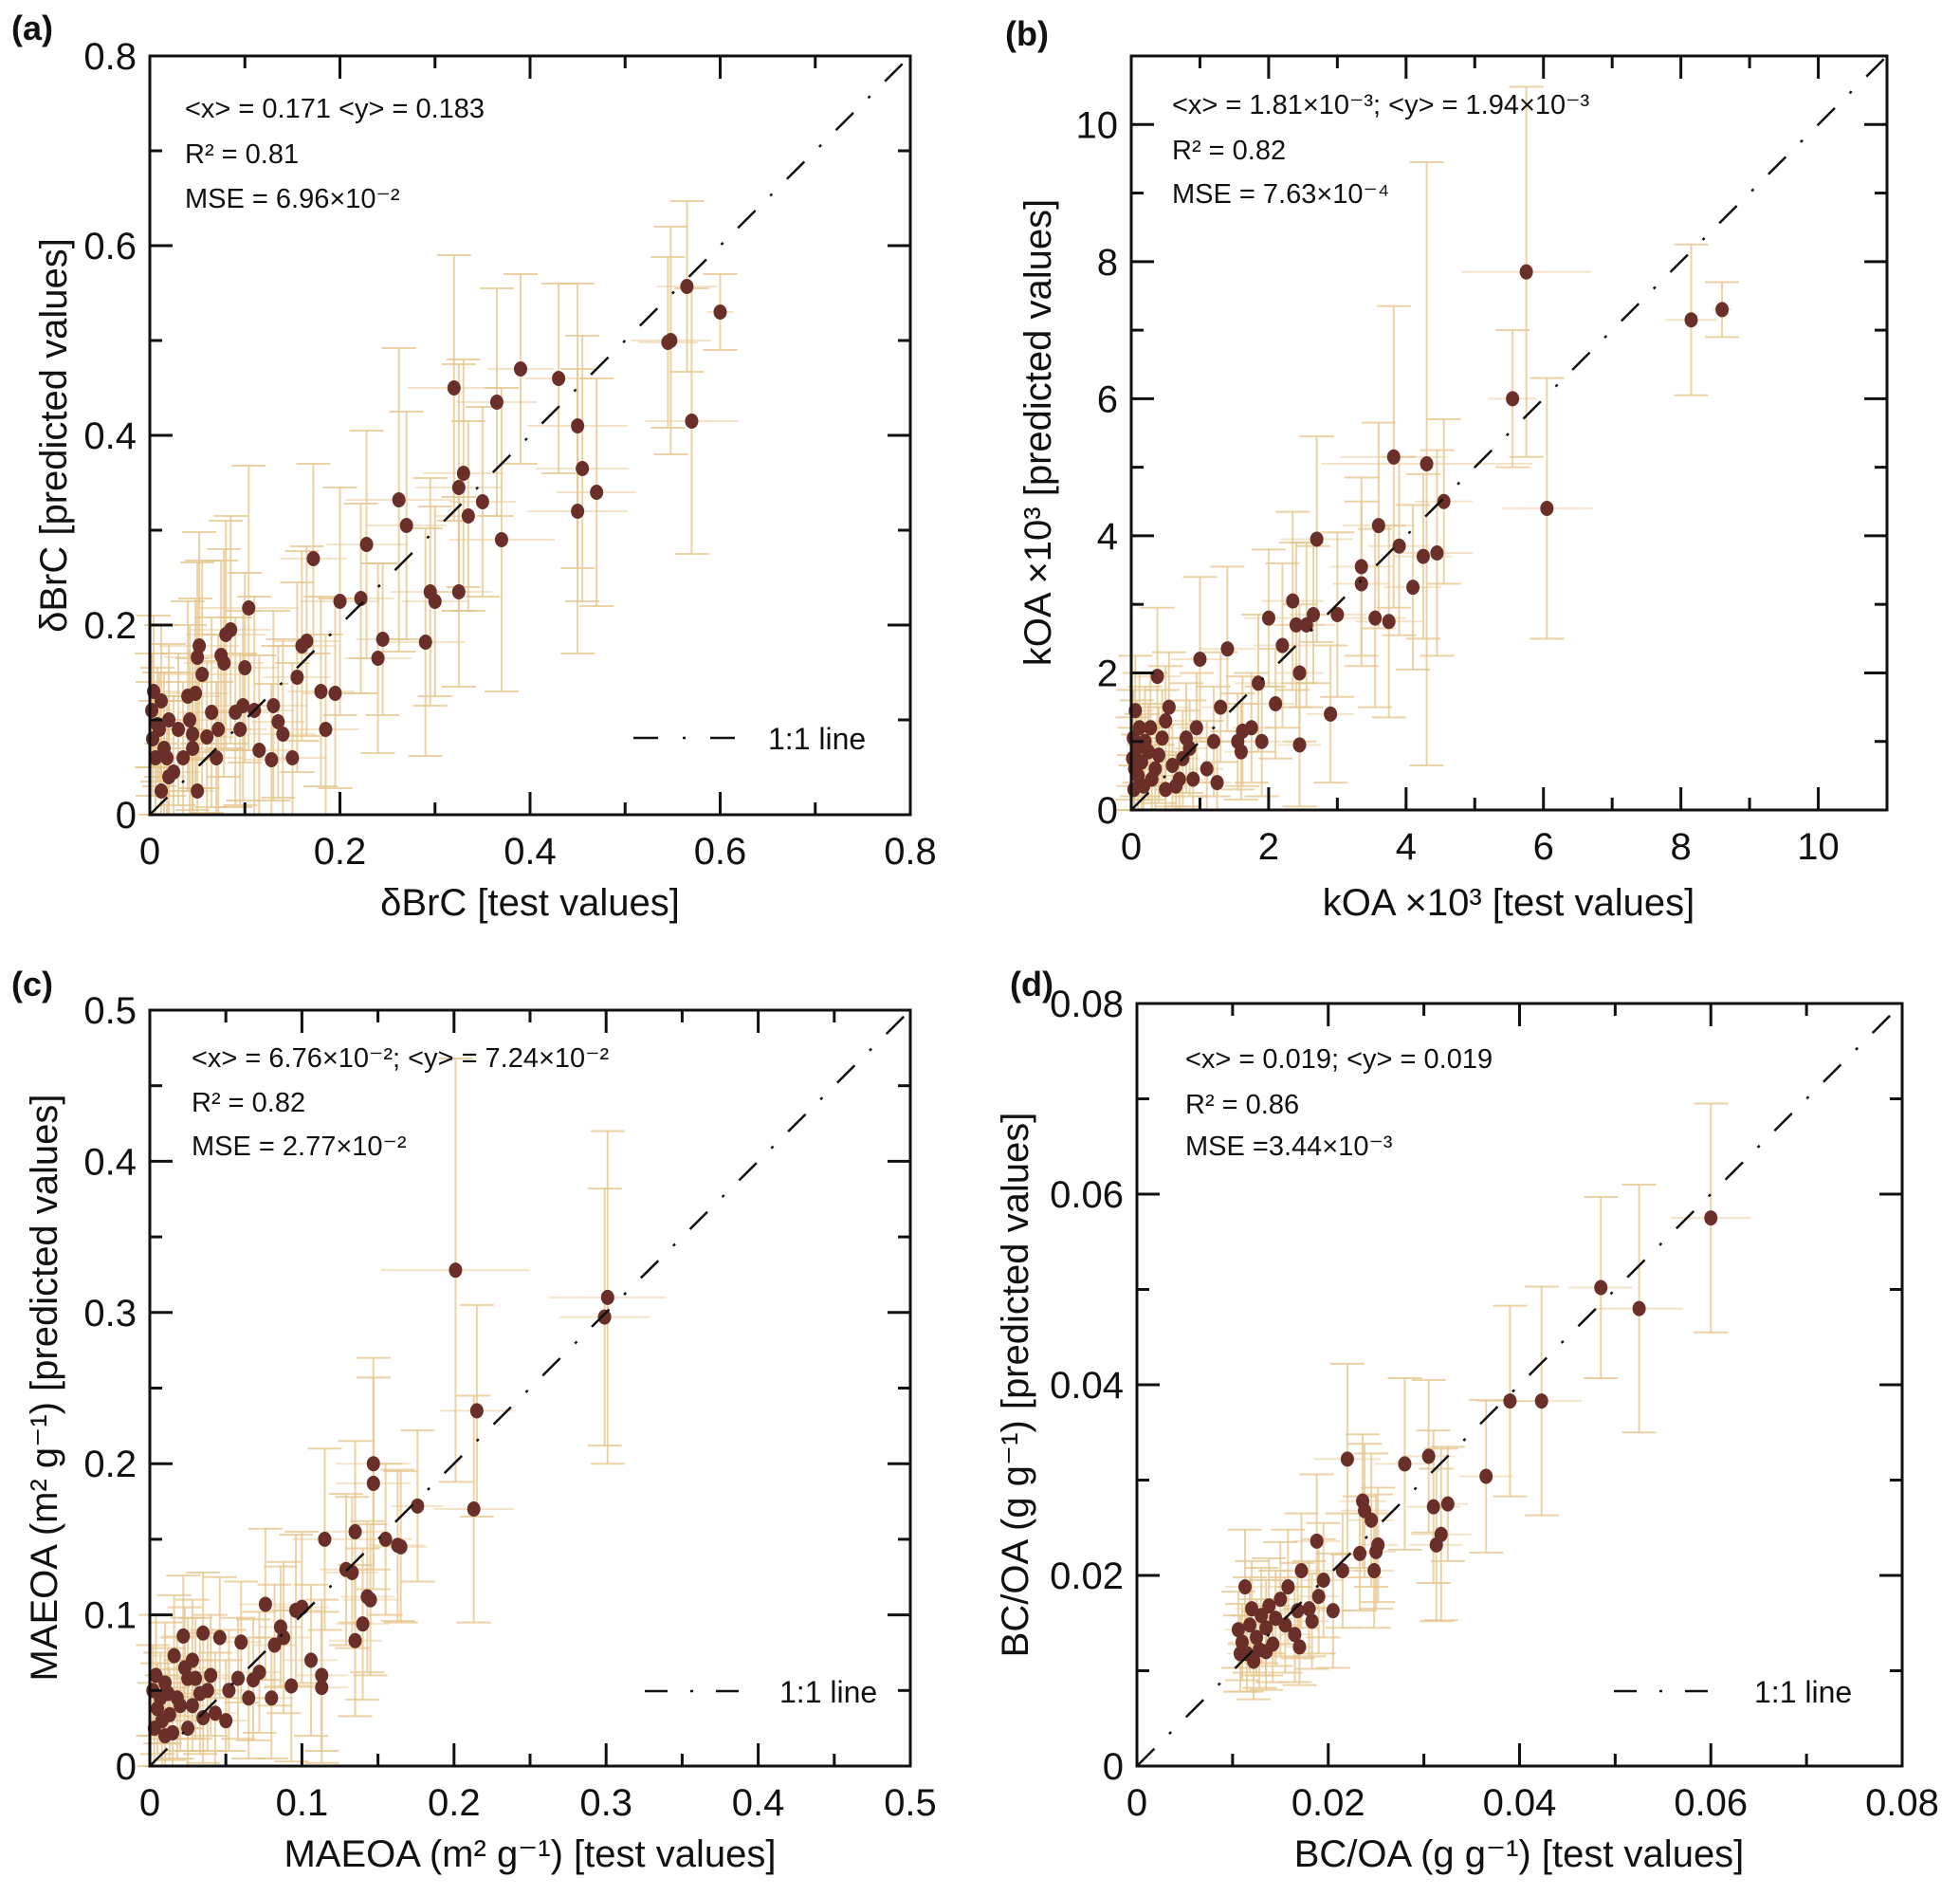 This screenshot has width=1960, height=1896. I want to click on y-tick-label: 0.6, so click(110, 246).